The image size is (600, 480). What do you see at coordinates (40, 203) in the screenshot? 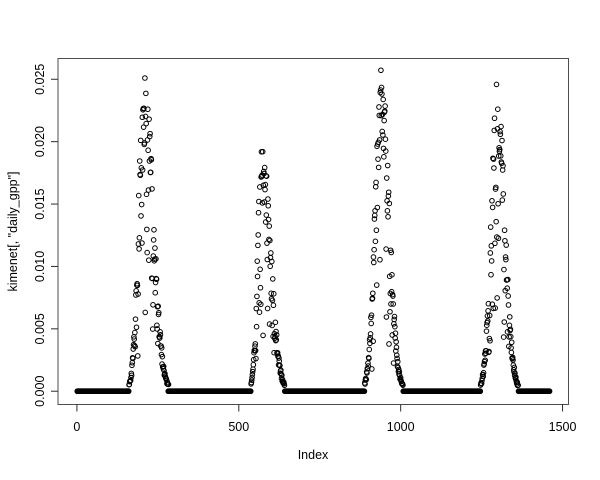
I see `y-tick-label: 0.015` at bounding box center [40, 203].